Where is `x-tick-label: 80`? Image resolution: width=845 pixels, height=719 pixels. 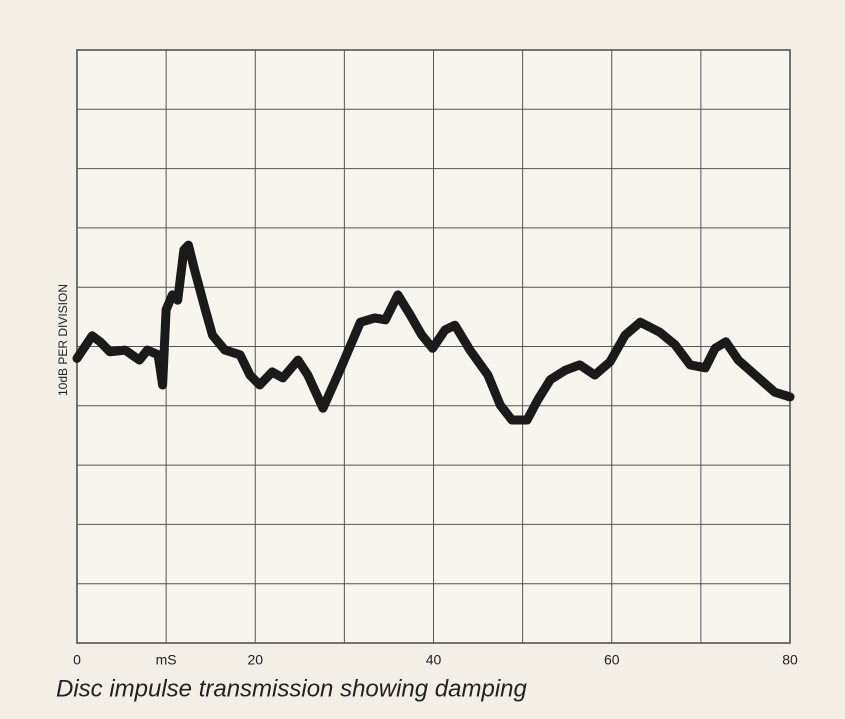
x-tick-label: 80 is located at coordinates (790, 660).